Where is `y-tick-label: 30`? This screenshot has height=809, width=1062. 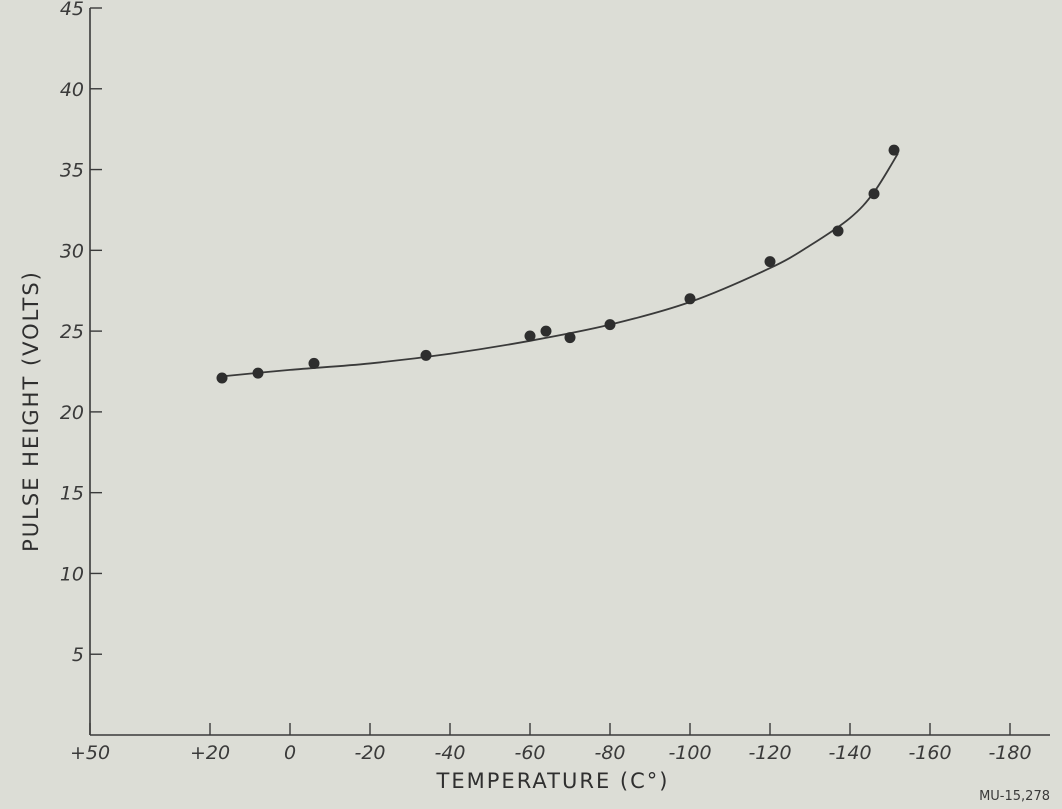
y-tick-label: 30 is located at coordinates (72, 251).